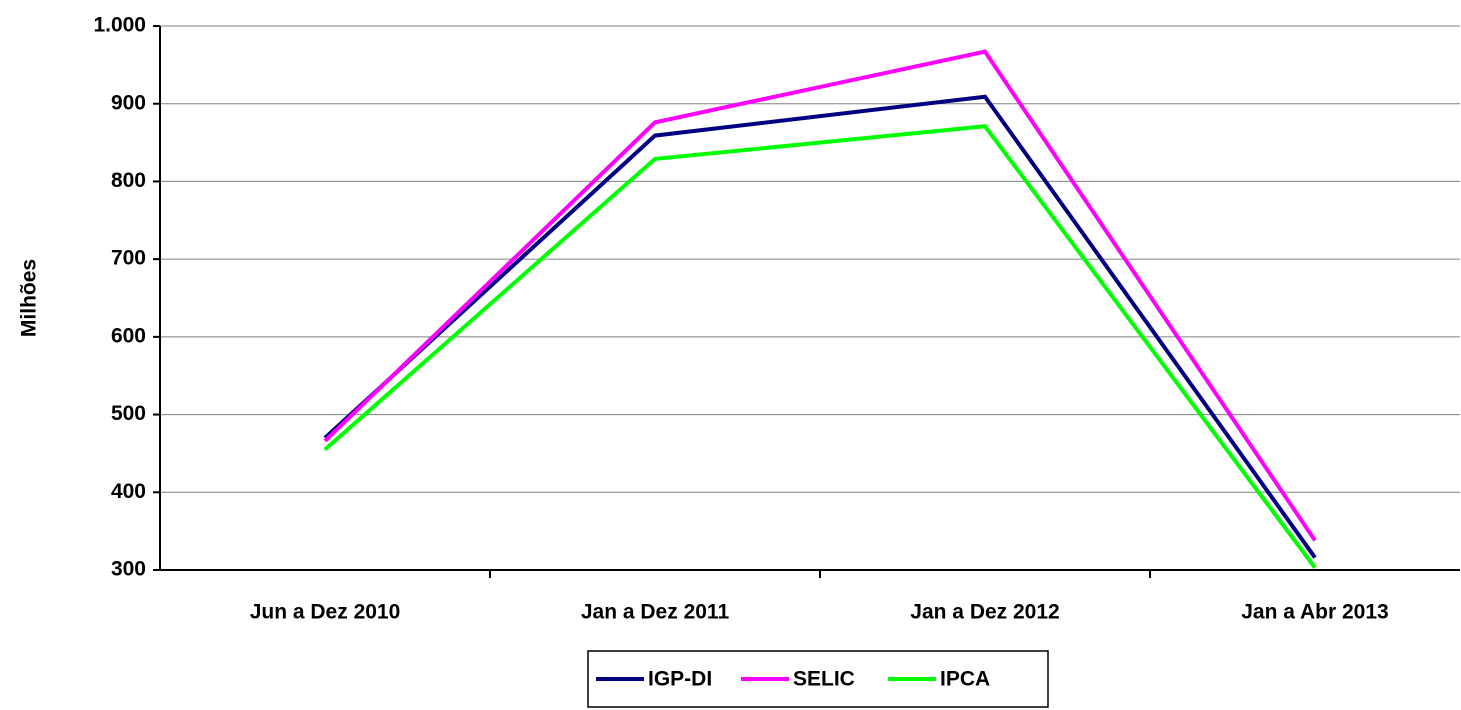  Describe the element at coordinates (1314, 612) in the screenshot. I see `x-tick-label: Jan a Abr 2013` at that location.